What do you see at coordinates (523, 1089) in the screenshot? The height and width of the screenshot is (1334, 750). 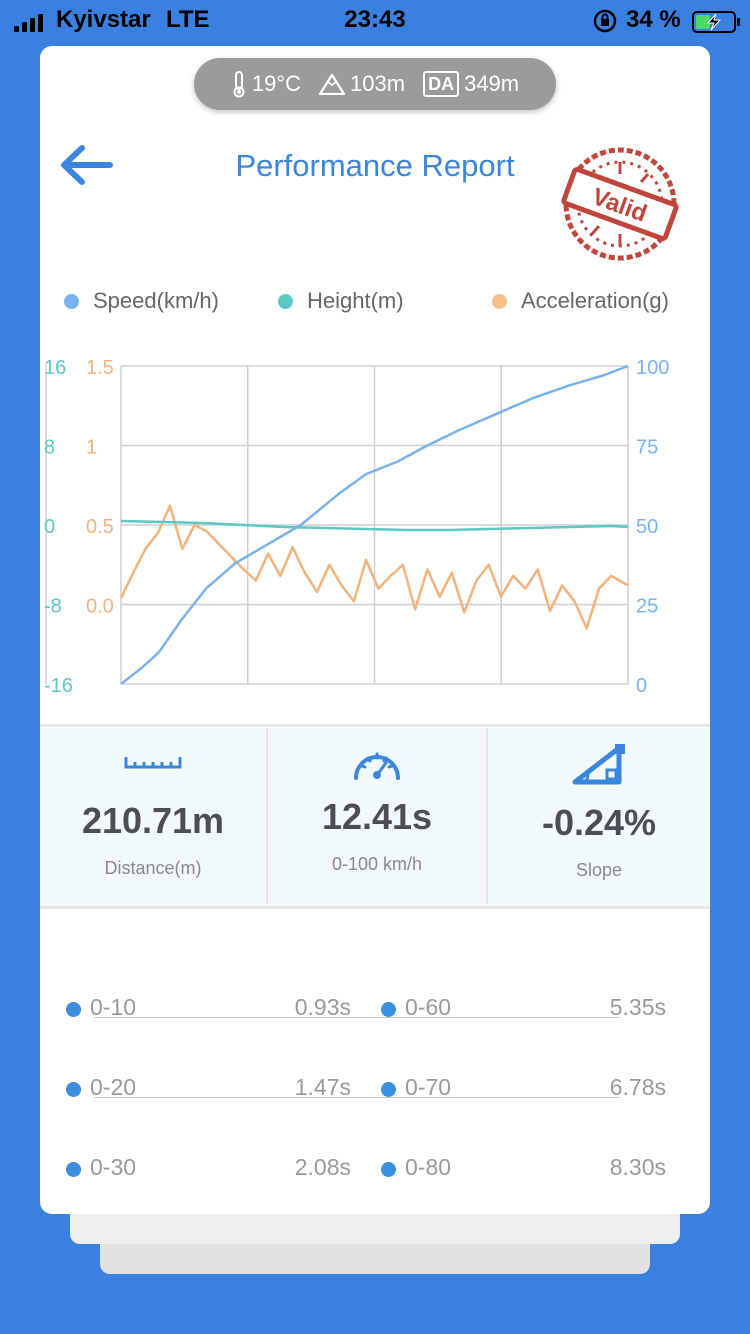 I see `split-time-cell: 0-70 6.78s` at bounding box center [523, 1089].